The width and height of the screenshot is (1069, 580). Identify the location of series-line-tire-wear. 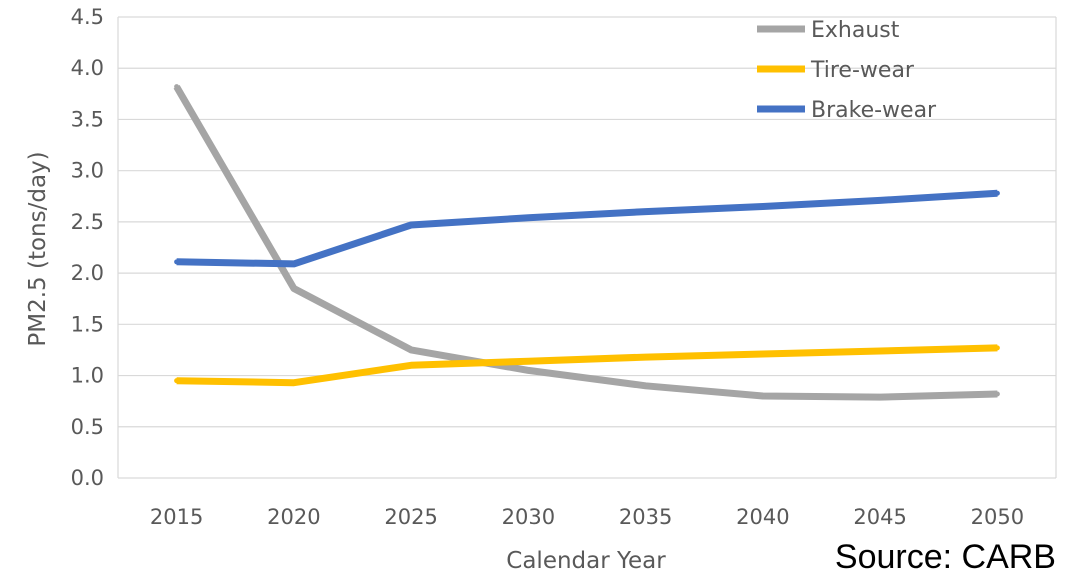
(587, 365).